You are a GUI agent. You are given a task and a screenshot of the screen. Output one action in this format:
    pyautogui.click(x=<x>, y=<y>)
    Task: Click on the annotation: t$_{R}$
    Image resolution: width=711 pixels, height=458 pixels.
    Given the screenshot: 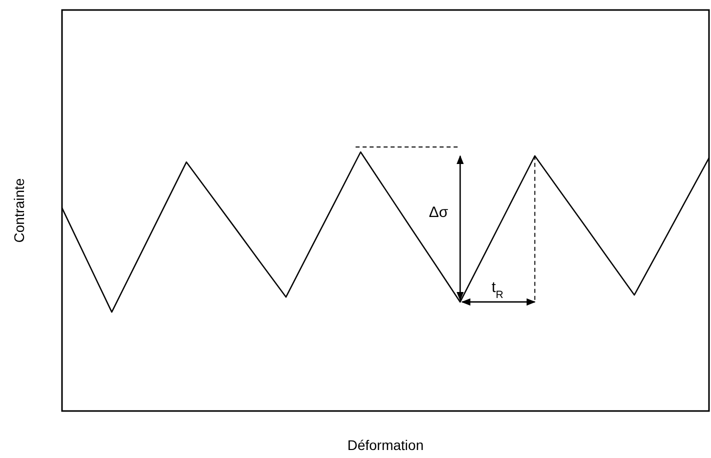 What is the action you would take?
    pyautogui.click(x=498, y=289)
    